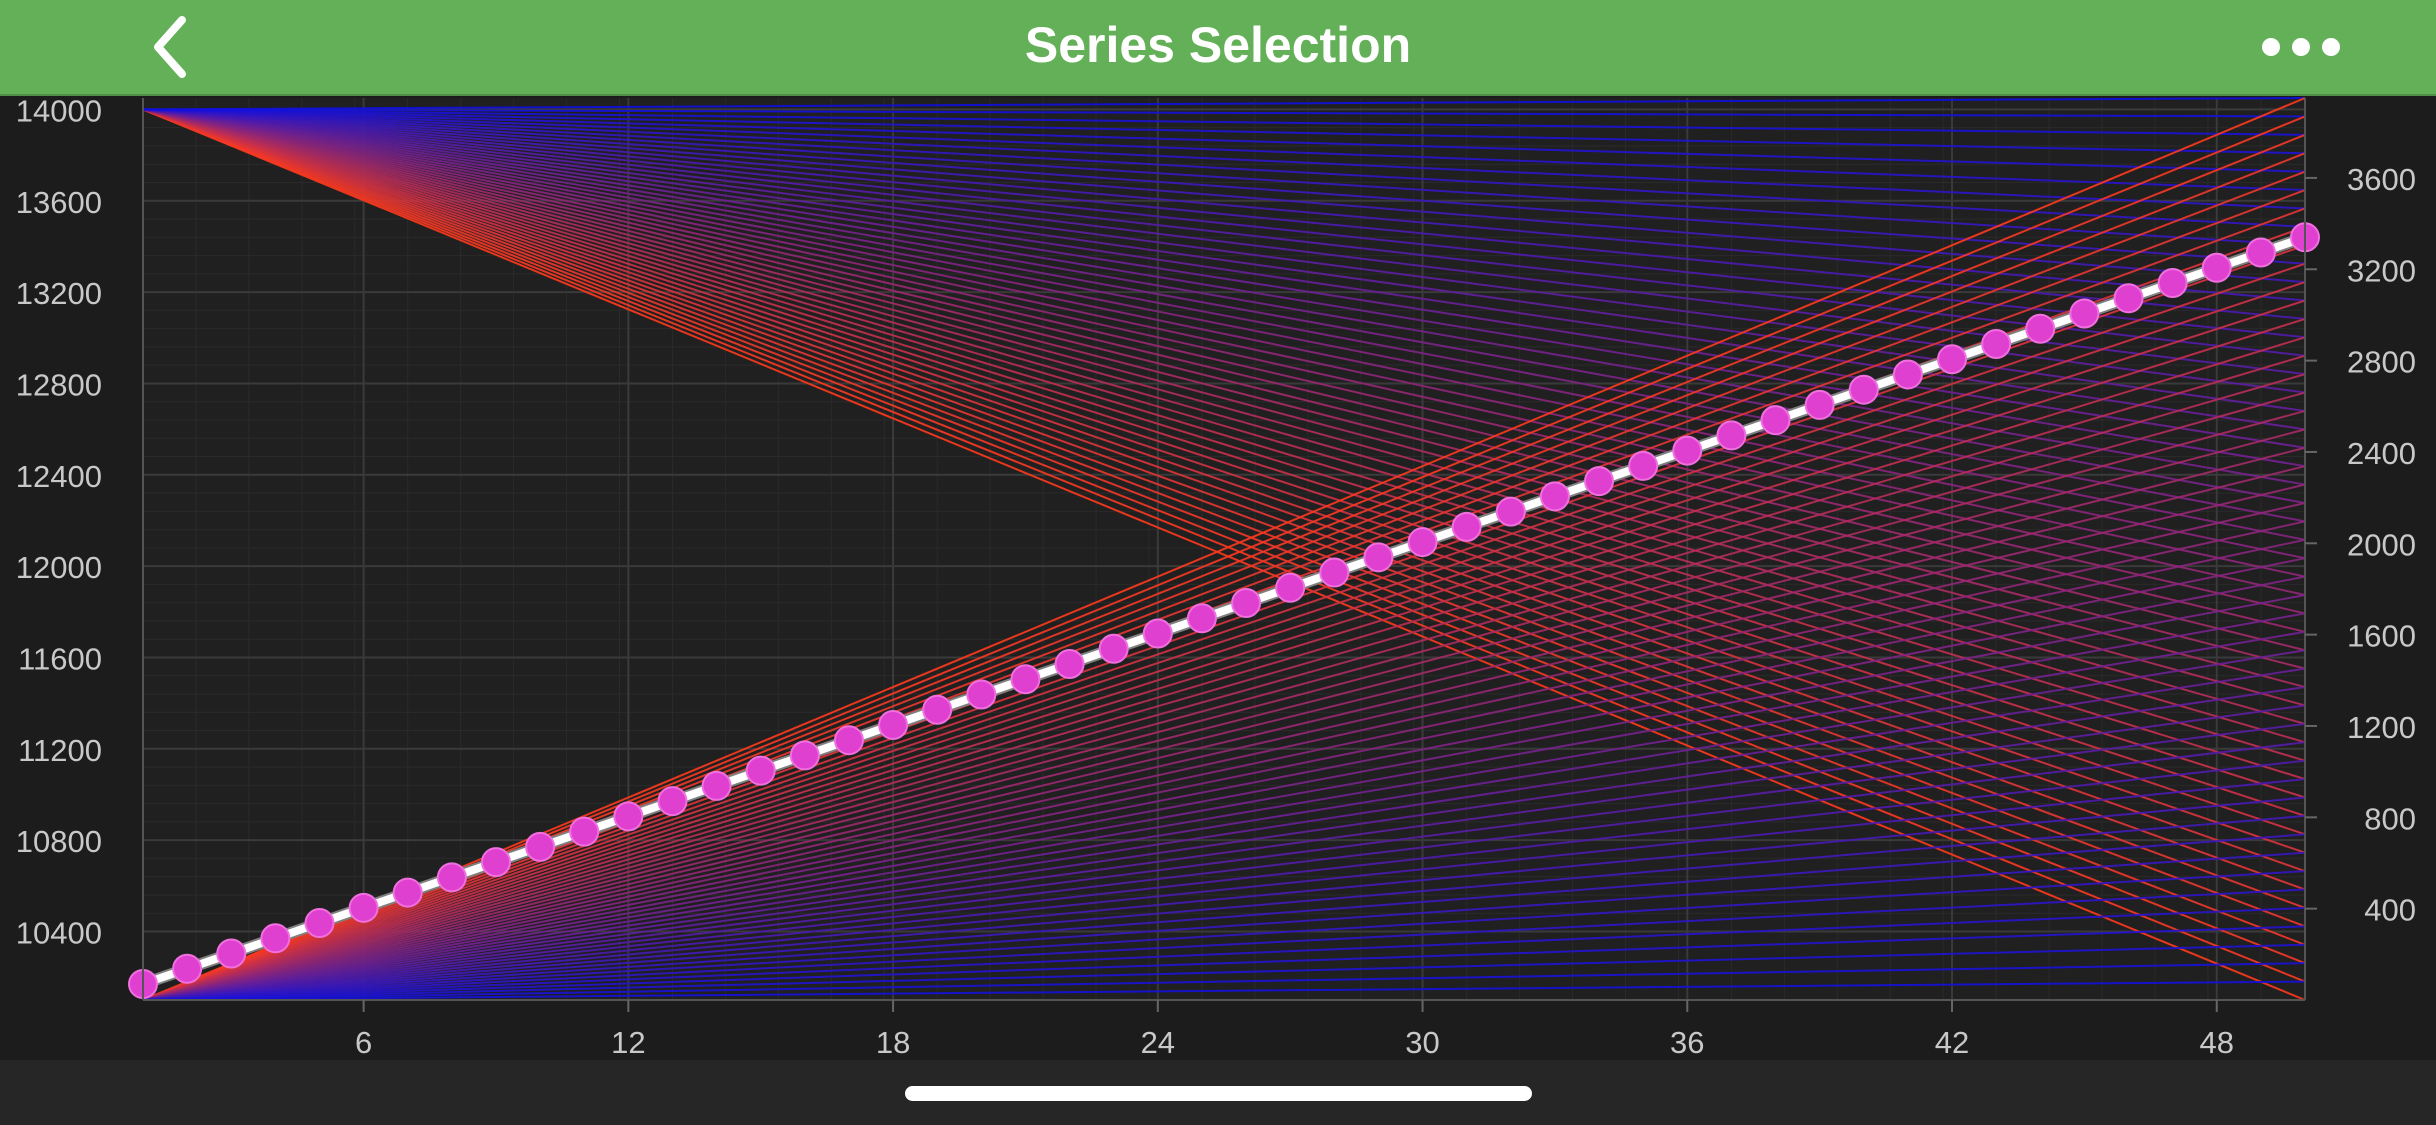 The height and width of the screenshot is (1125, 2436). I want to click on home-indicator, so click(1218, 1093).